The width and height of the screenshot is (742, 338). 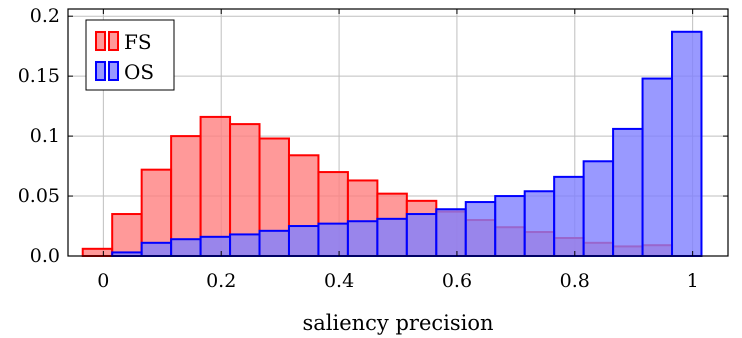 What do you see at coordinates (107, 71) in the screenshot?
I see `legend-swatch-os` at bounding box center [107, 71].